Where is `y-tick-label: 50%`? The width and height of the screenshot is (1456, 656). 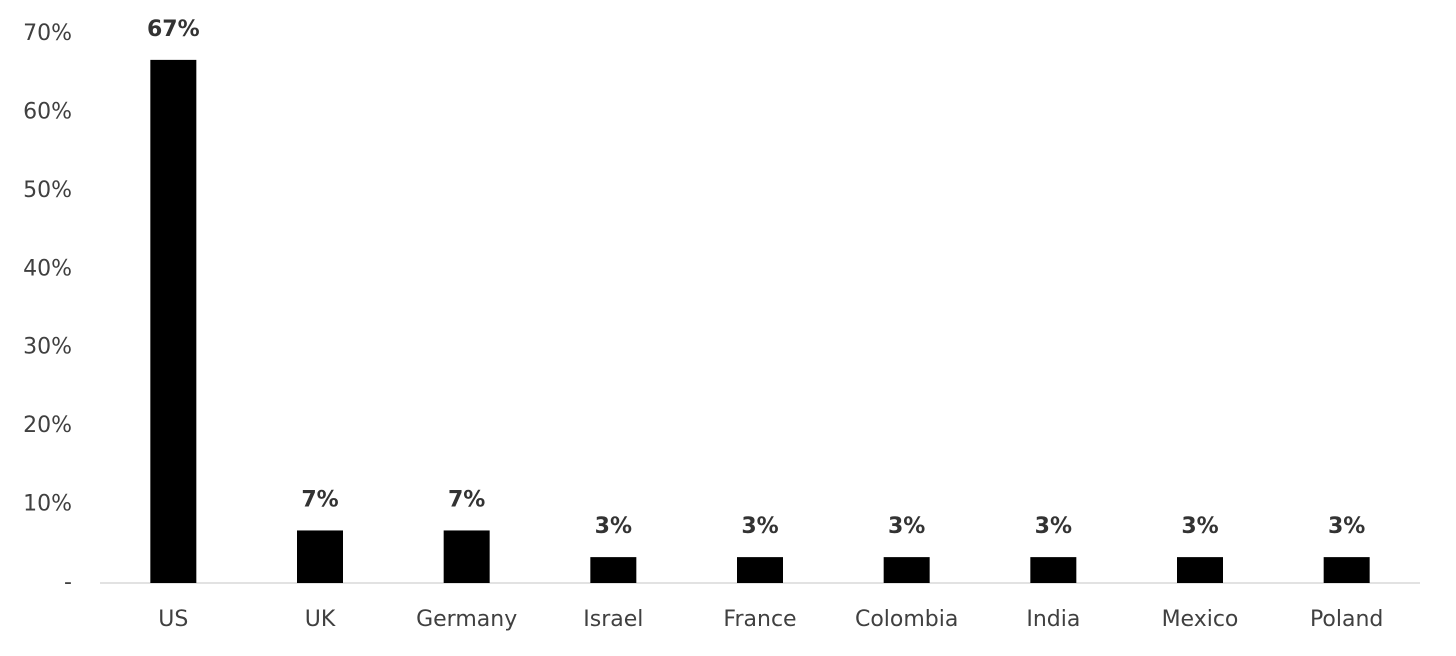
y-tick-label: 50% is located at coordinates (47, 190).